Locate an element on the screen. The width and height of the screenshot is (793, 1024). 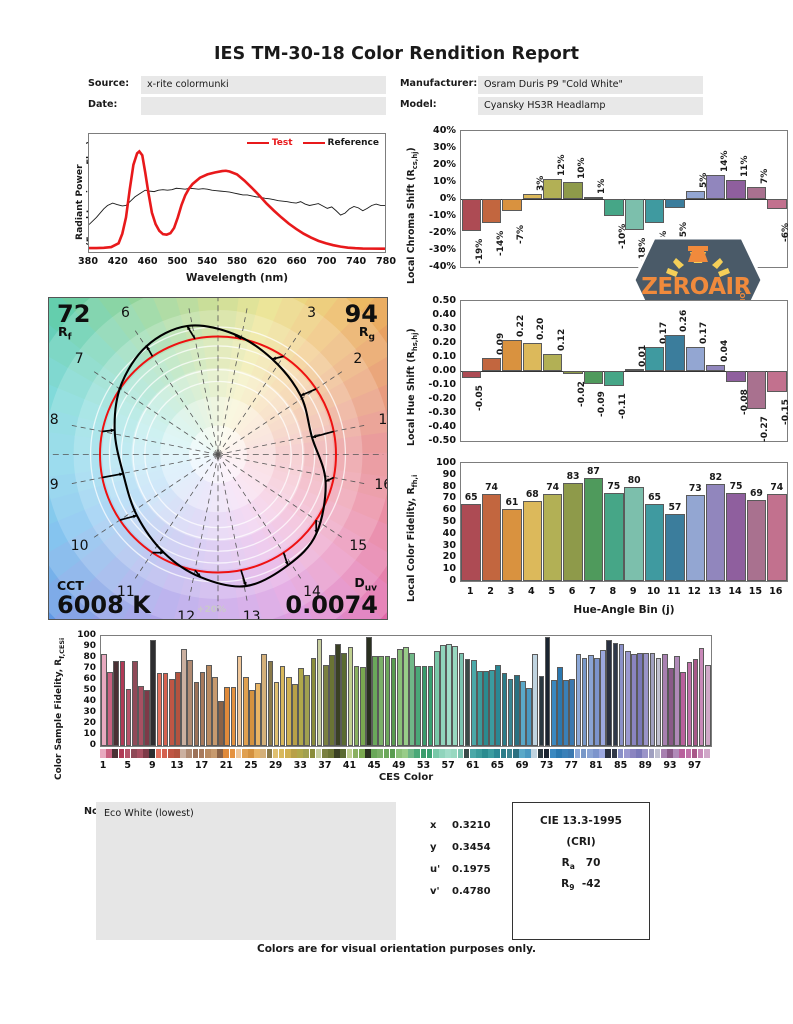
cvg-bin-13: 13 is located at coordinates (251, 614).